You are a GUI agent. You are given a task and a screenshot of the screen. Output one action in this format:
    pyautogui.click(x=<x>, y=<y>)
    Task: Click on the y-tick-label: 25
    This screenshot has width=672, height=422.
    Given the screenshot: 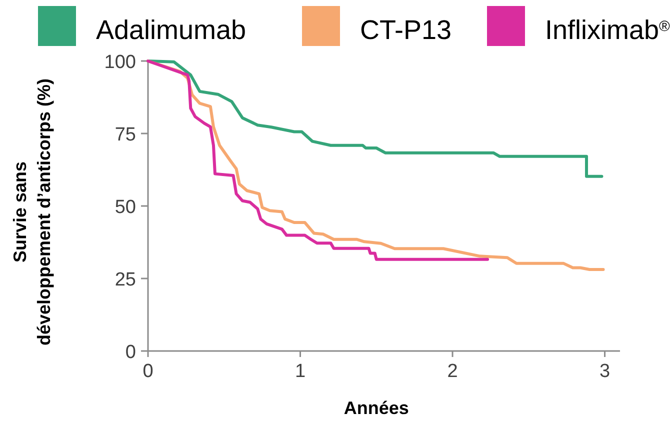 What is the action you would take?
    pyautogui.click(x=125, y=280)
    